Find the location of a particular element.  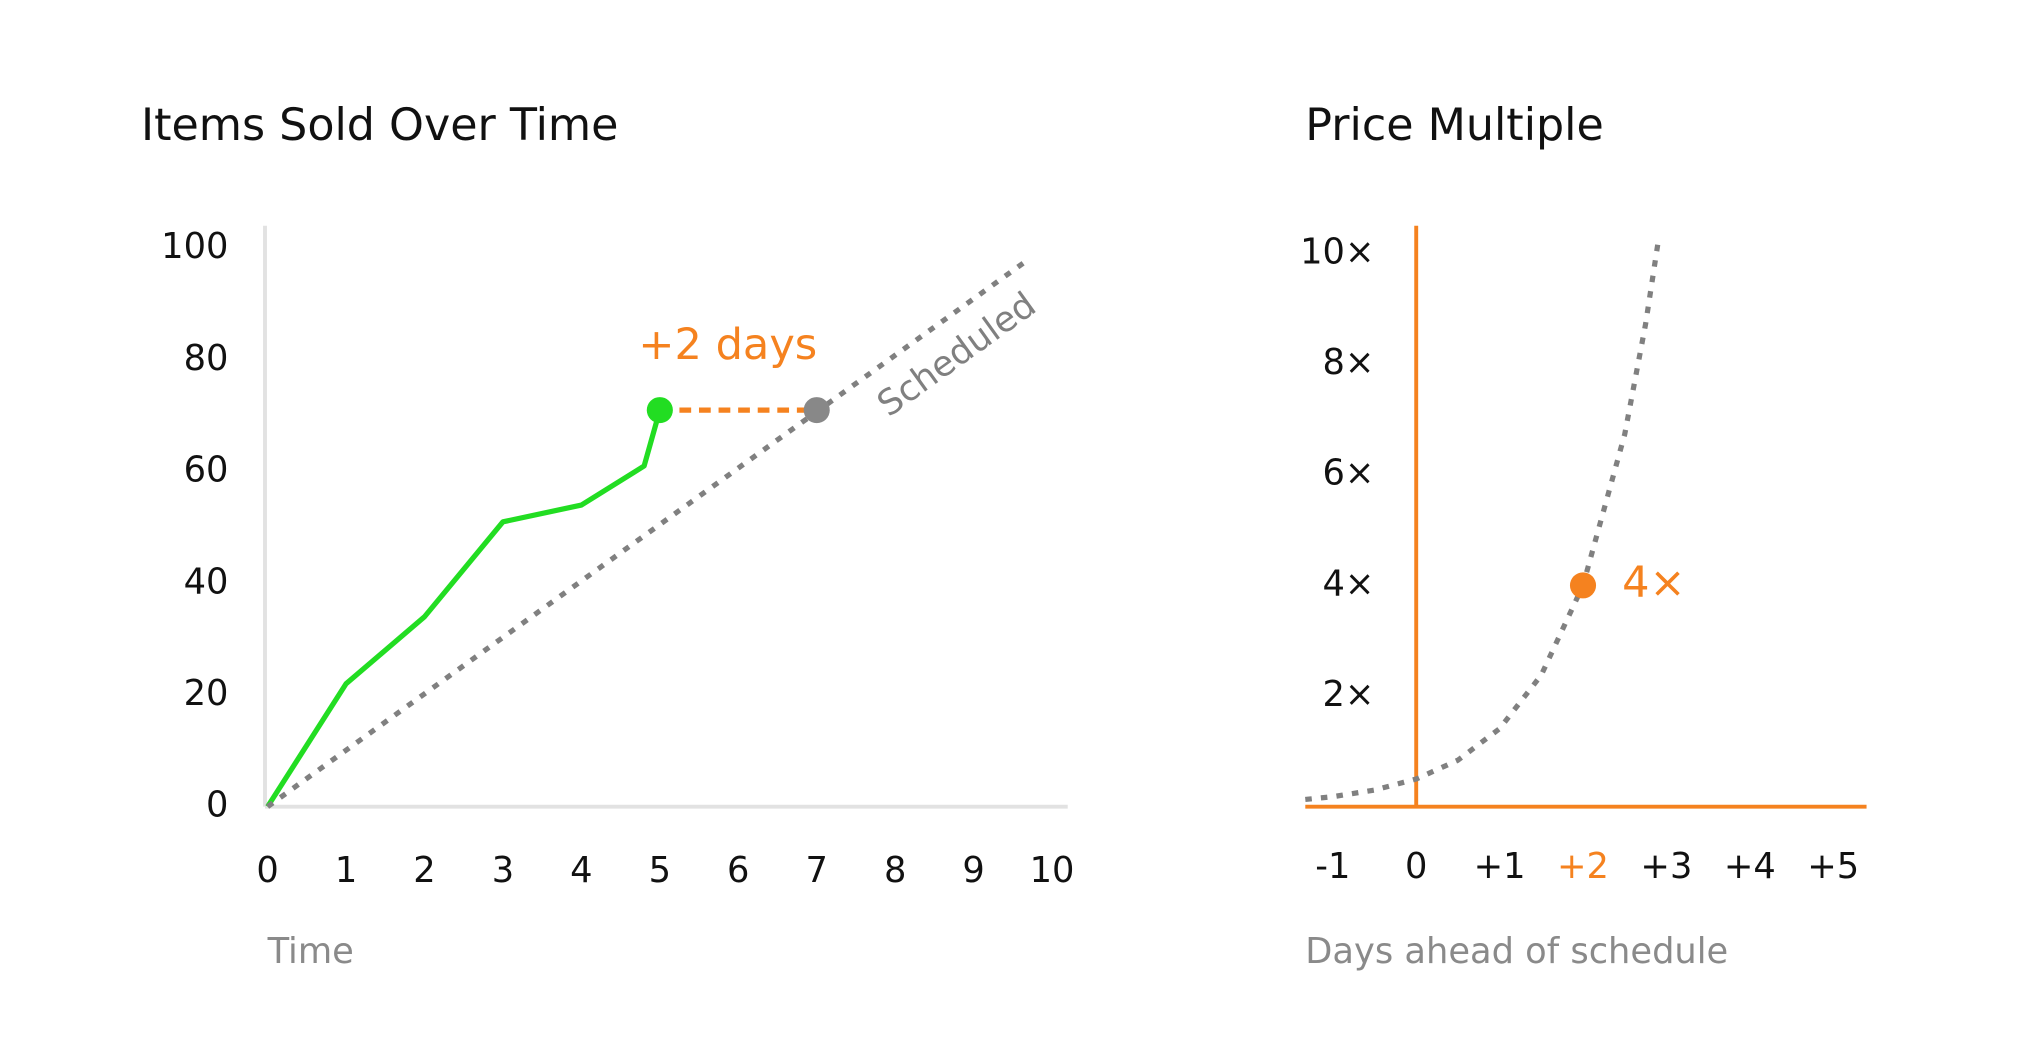

x-axis-label: Days ahead of schedule is located at coordinates (1516, 951).